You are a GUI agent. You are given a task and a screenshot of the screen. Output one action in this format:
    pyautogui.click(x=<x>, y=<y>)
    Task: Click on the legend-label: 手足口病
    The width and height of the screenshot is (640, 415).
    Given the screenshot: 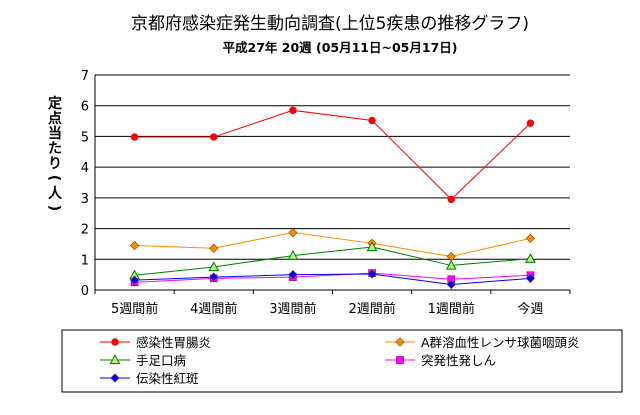 What is the action you would take?
    pyautogui.click(x=161, y=360)
    